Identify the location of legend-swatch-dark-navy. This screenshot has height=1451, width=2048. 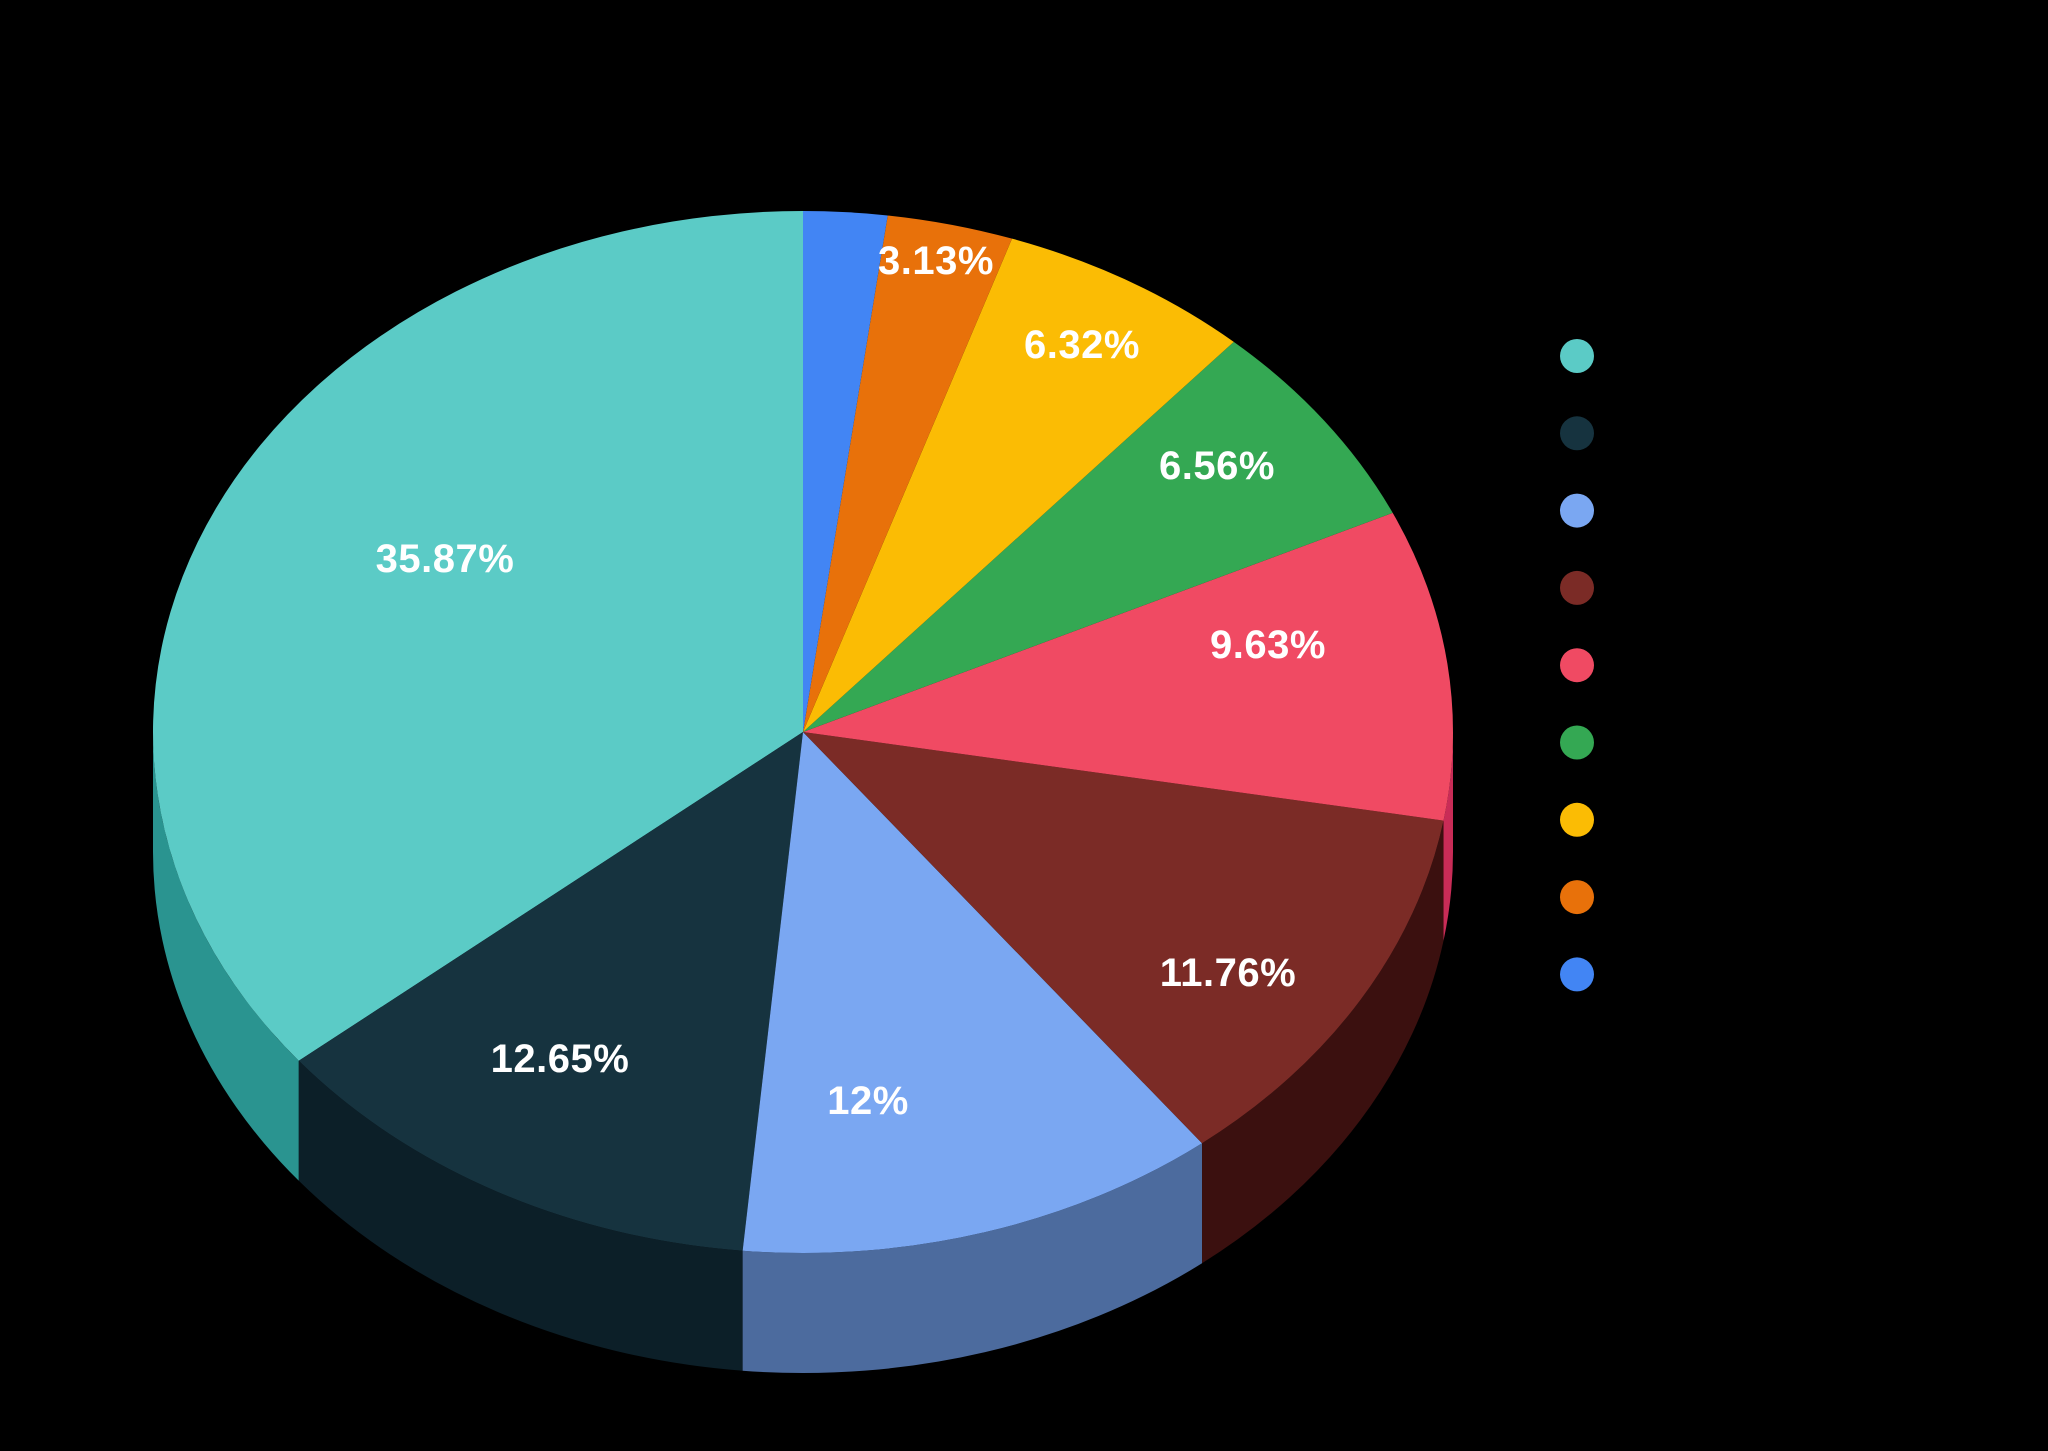
(1577, 433).